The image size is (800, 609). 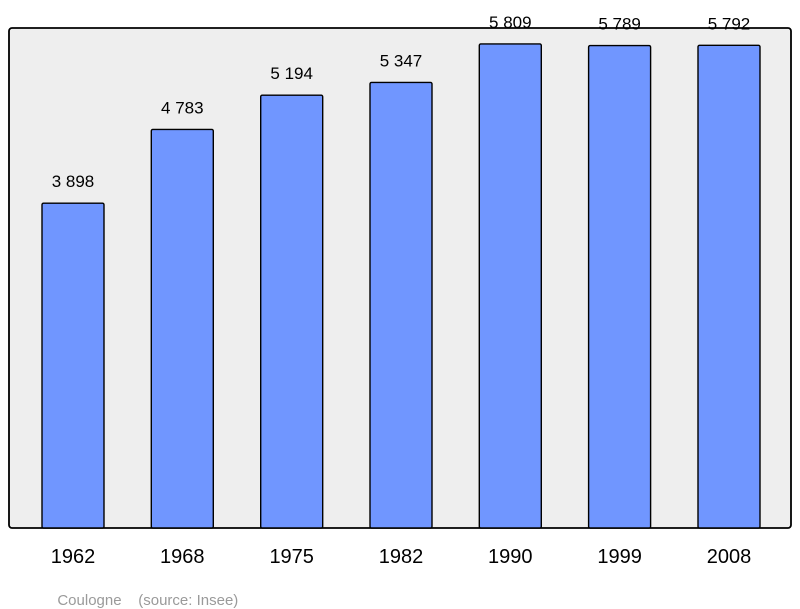 What do you see at coordinates (510, 557) in the screenshot?
I see `x-tick-label-1990: 1990` at bounding box center [510, 557].